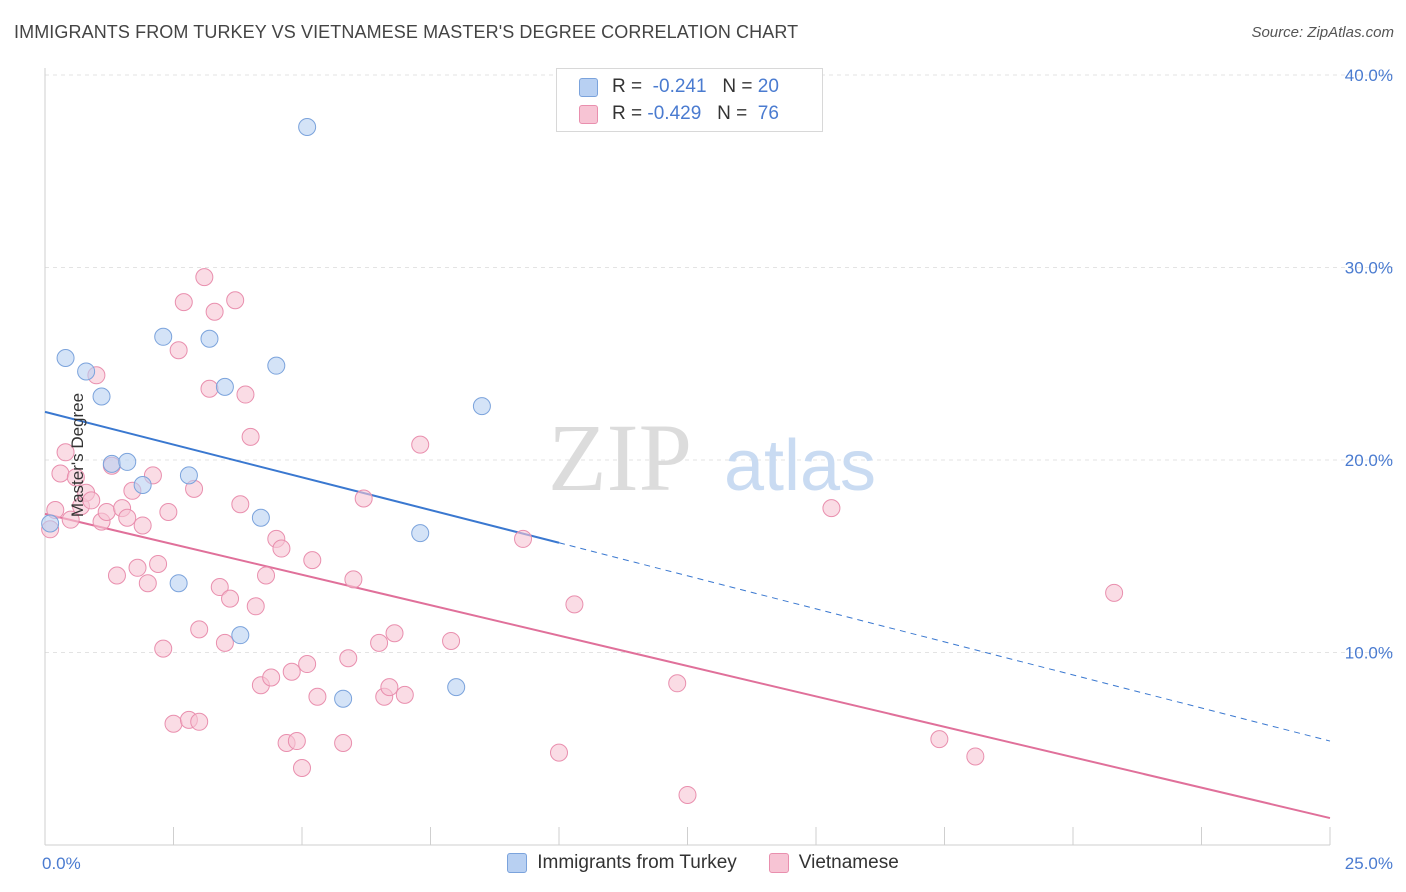 The height and width of the screenshot is (892, 1406). What do you see at coordinates (620, 457) in the screenshot?
I see `watermark-zip: ZIP` at bounding box center [620, 457].